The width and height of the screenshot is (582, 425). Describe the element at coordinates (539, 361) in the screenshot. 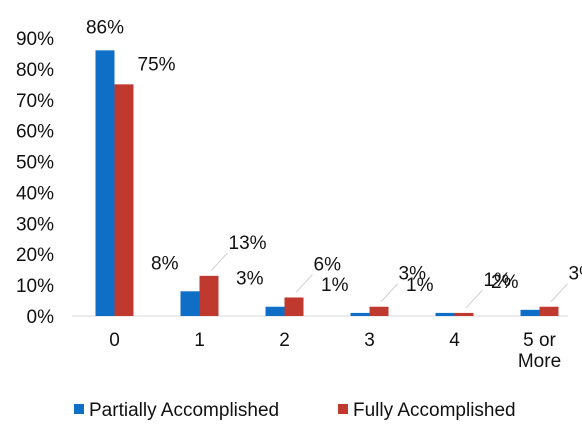

I see `x-tick-label: More` at that location.